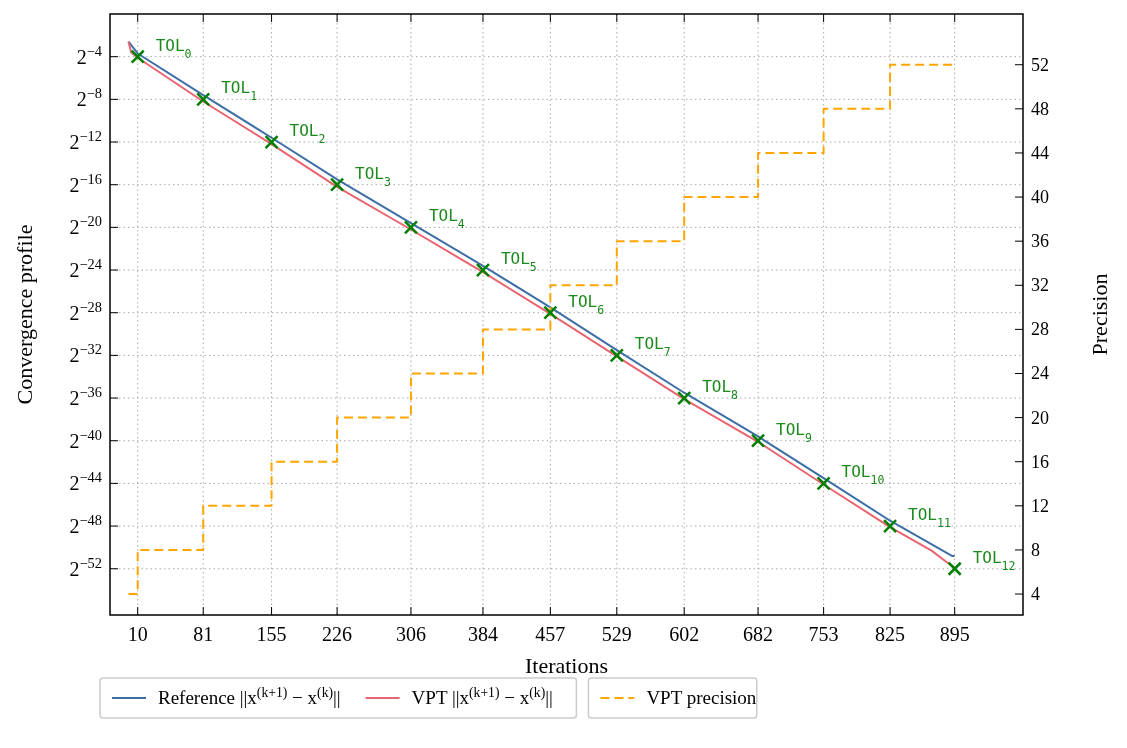  Describe the element at coordinates (1040, 197) in the screenshot. I see `y2-tick-label: 40` at that location.